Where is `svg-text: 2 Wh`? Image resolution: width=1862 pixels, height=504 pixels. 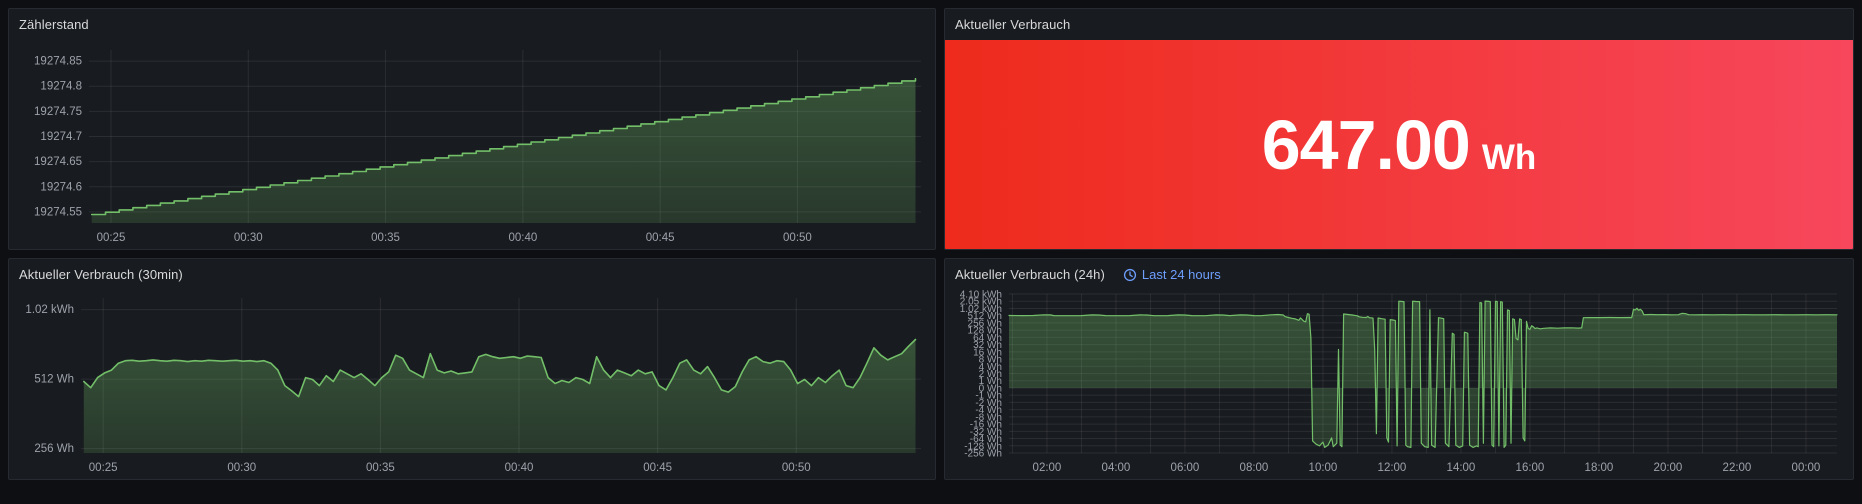
svg-text: 2 Wh is located at coordinates (990, 374).